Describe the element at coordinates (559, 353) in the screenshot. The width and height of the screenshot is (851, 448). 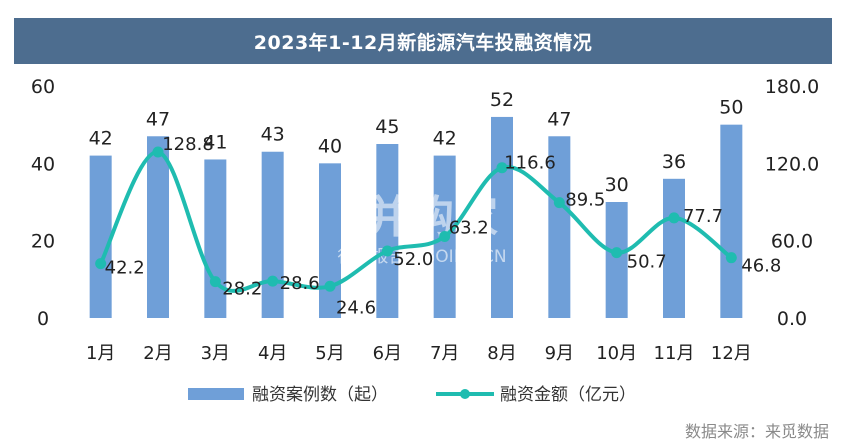
I see `x-tick-label: 9月` at that location.